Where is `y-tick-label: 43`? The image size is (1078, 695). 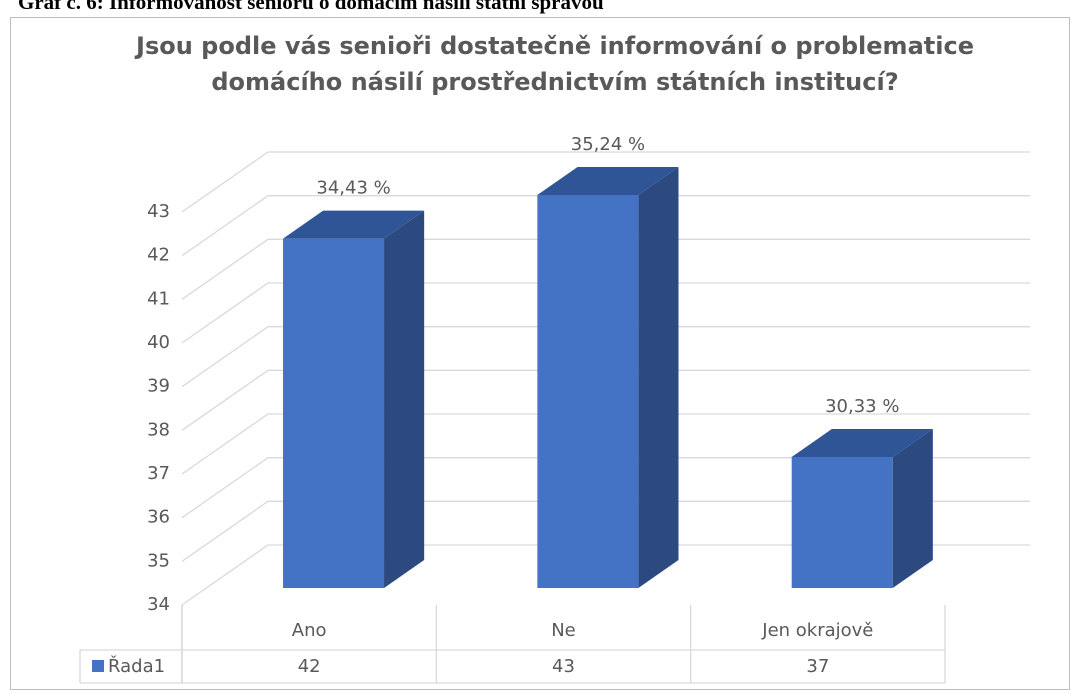
y-tick-label: 43 is located at coordinates (158, 211).